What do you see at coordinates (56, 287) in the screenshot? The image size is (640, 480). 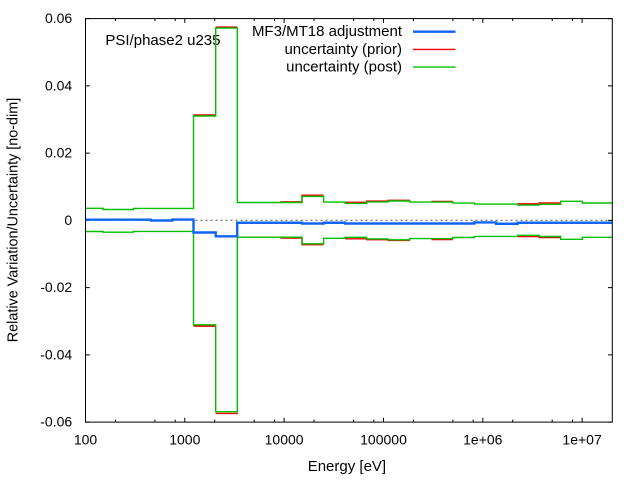 I see `svg-text: -0.02` at bounding box center [56, 287].